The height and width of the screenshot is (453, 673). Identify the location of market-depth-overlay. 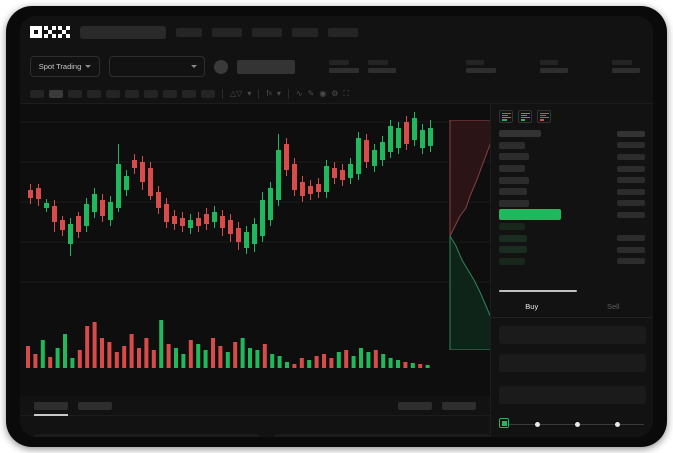
(470, 235).